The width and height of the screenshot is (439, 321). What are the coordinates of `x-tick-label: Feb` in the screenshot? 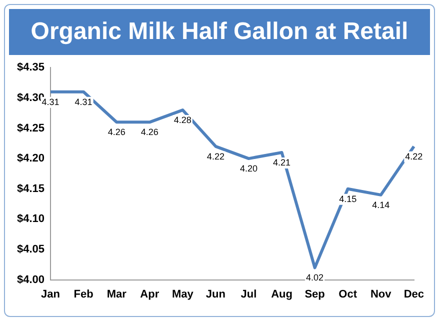 It's located at (84, 294).